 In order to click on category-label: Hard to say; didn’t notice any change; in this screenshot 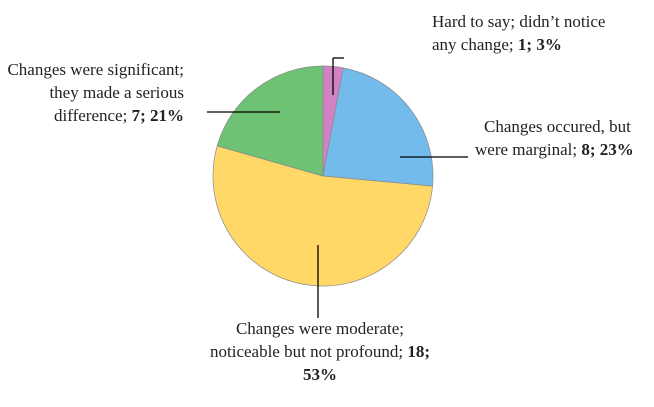, I will do `click(519, 33)`.